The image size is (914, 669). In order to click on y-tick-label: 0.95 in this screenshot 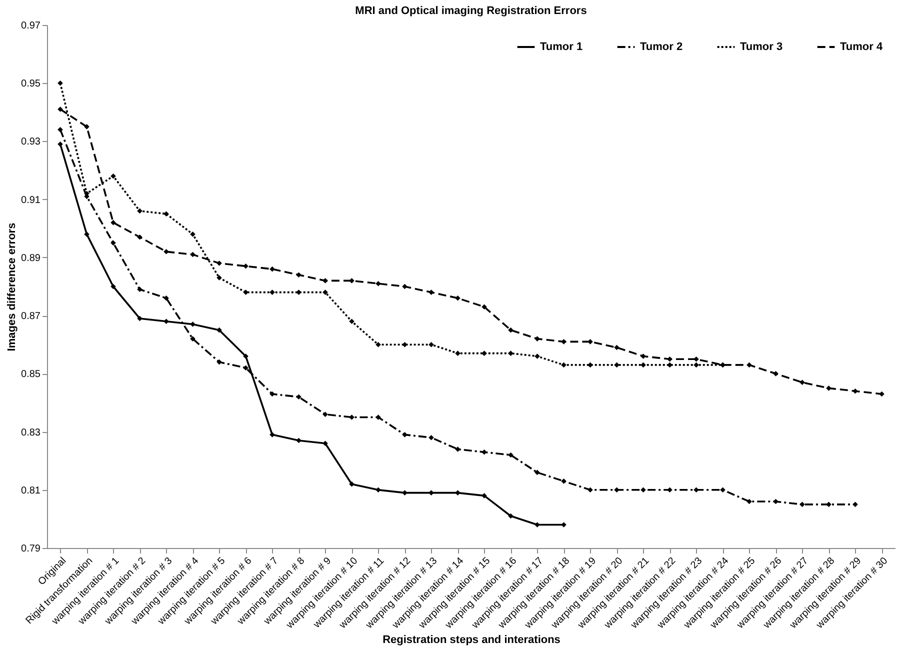, I will do `click(31, 84)`.